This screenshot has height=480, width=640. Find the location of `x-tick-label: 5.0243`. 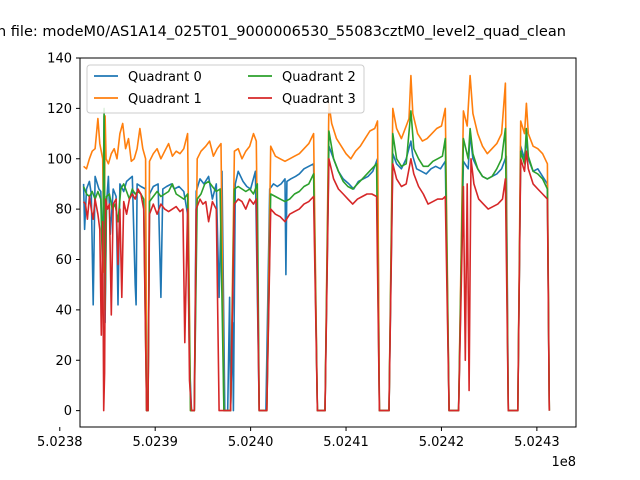

x-tick-label: 5.0243 is located at coordinates (537, 442).